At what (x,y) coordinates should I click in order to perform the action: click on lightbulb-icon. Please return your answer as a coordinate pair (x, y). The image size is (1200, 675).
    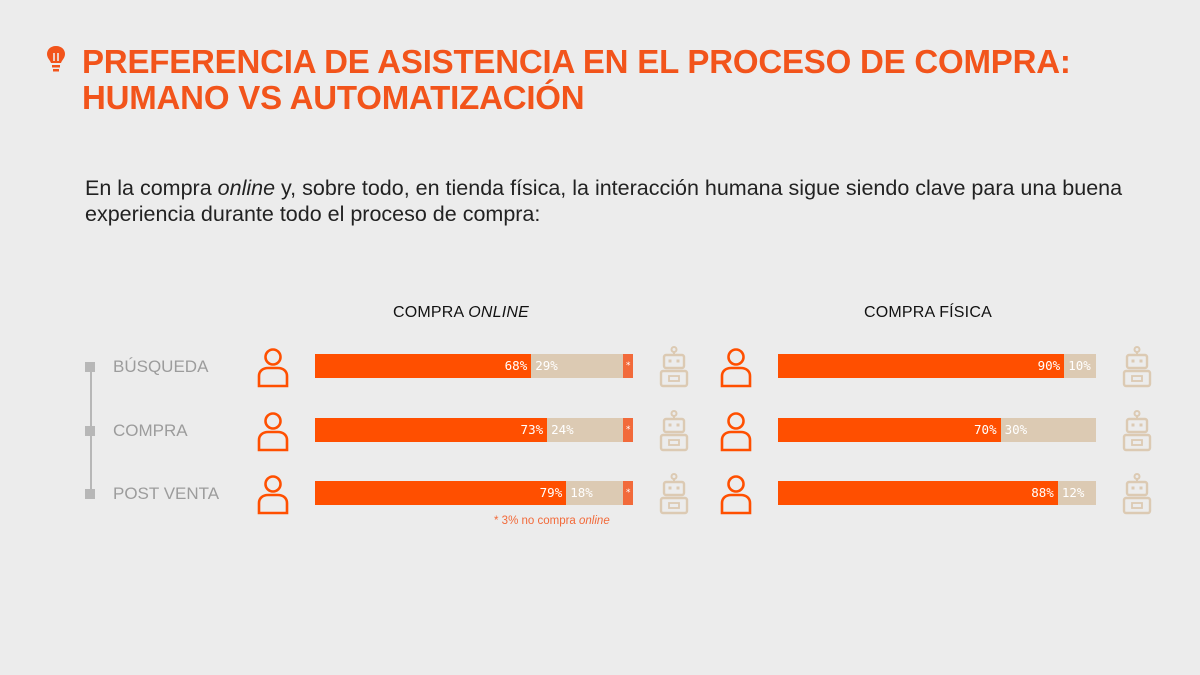
    Looking at the image, I should click on (56, 59).